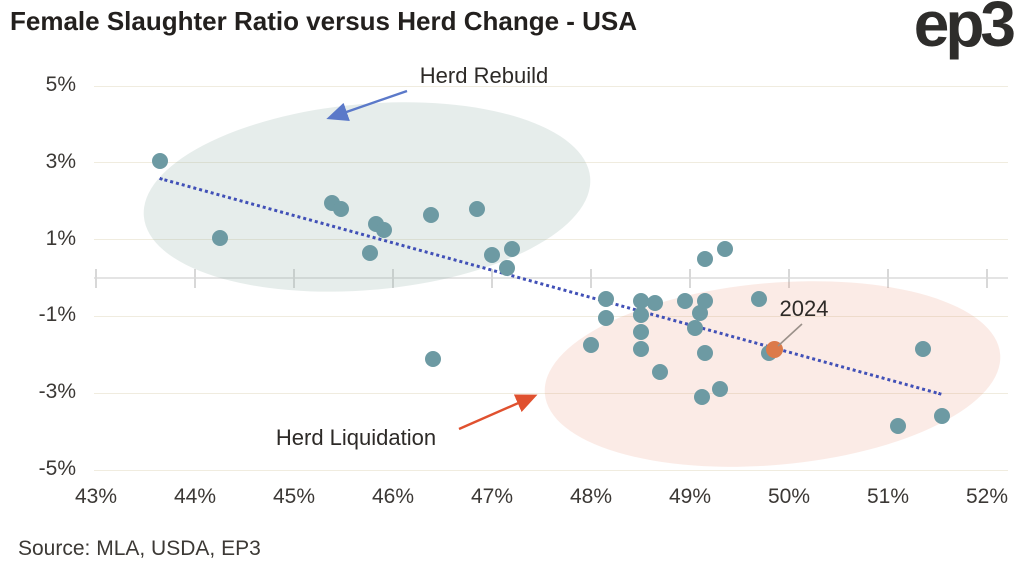 The width and height of the screenshot is (1024, 570). Describe the element at coordinates (789, 496) in the screenshot. I see `x-axis-tick-label: 50%` at that location.